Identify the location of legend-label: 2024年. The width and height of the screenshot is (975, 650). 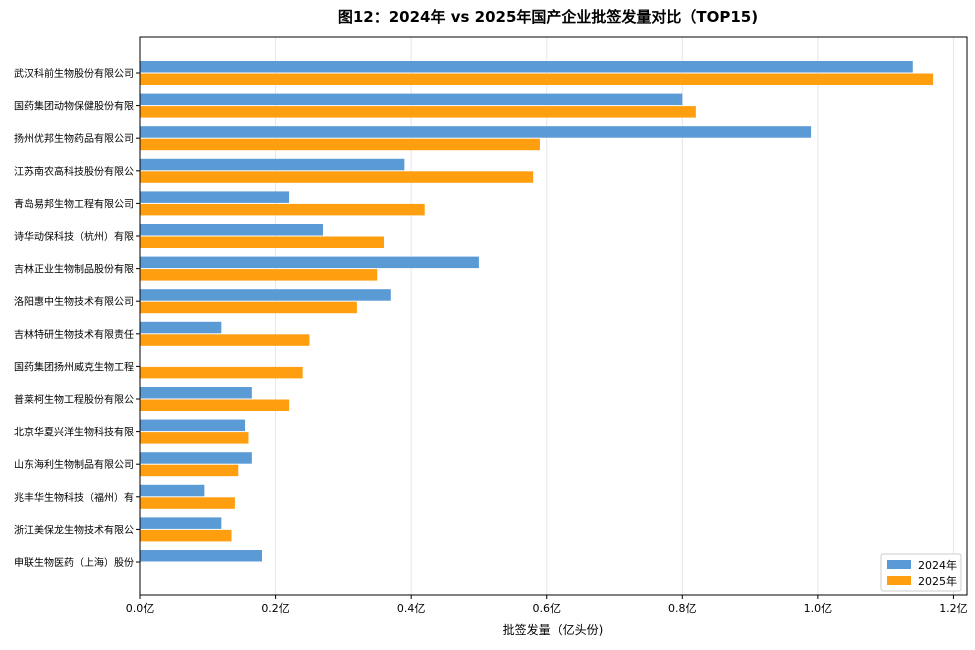
(937, 565).